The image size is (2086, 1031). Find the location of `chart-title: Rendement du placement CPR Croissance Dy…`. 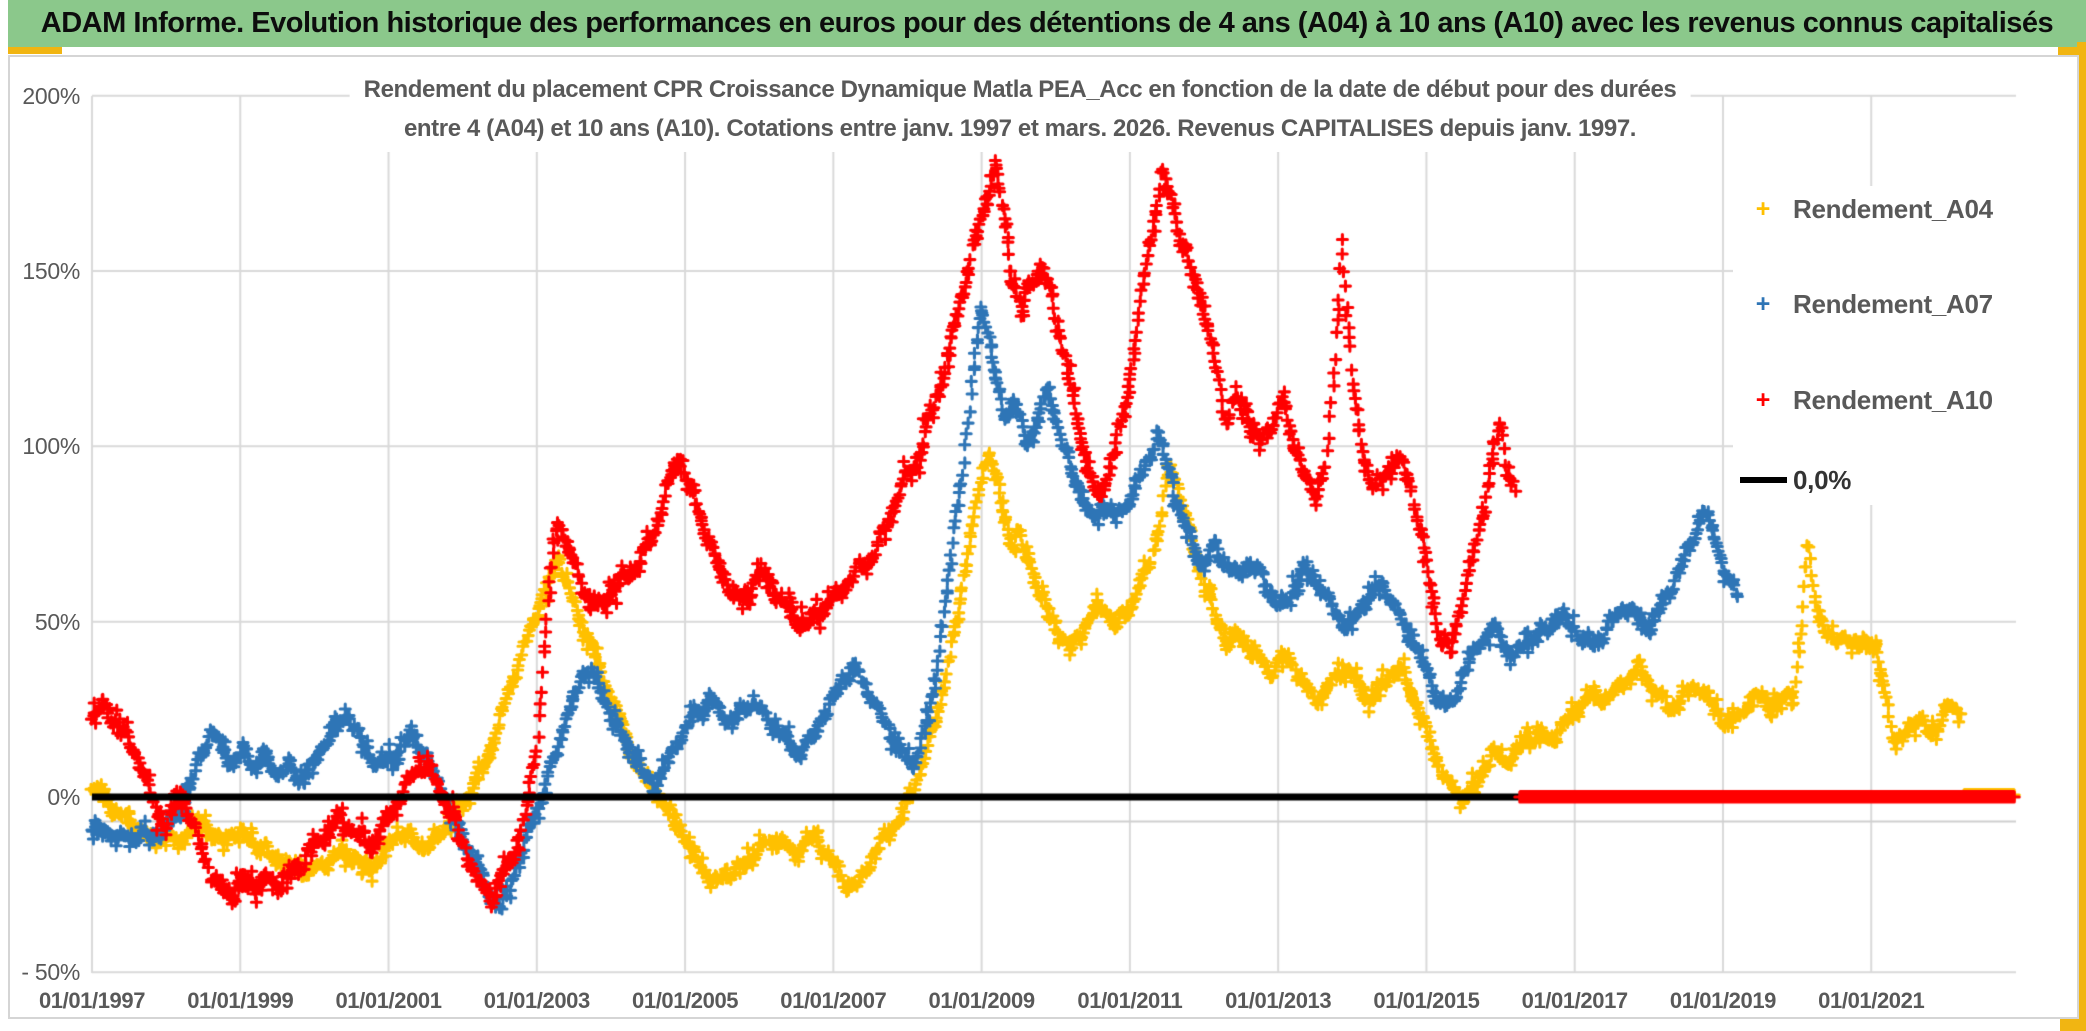

chart-title: Rendement du placement CPR Croissance Dy… is located at coordinates (1020, 105).